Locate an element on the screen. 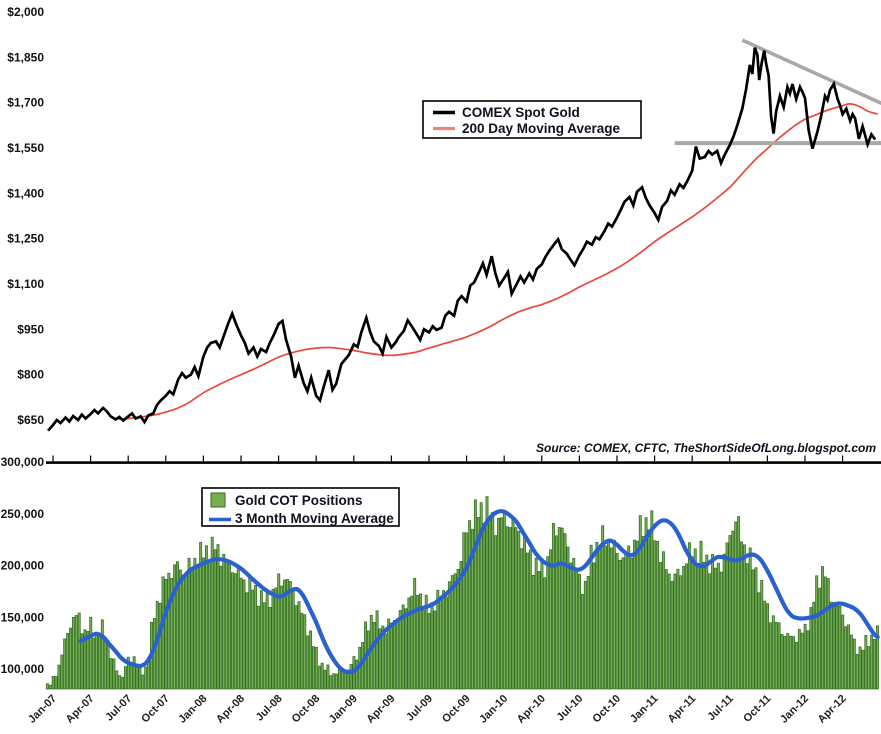 The image size is (881, 734). divider-line is located at coordinates (463, 462).